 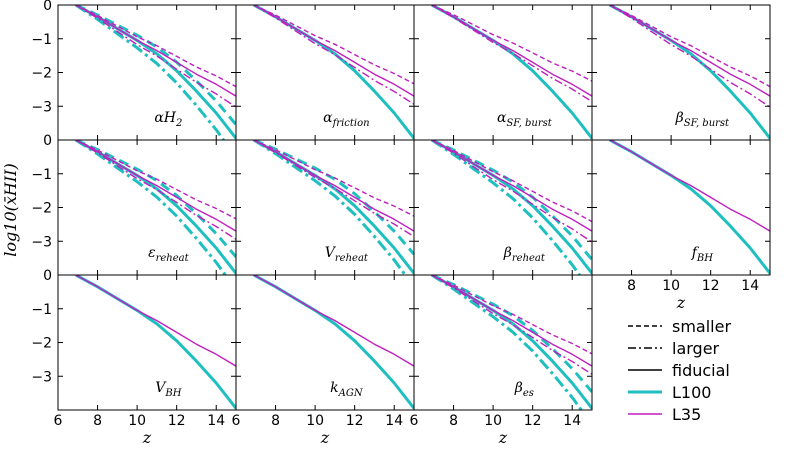 What do you see at coordinates (686, 414) in the screenshot?
I see `legend-label-l35: L35` at bounding box center [686, 414].